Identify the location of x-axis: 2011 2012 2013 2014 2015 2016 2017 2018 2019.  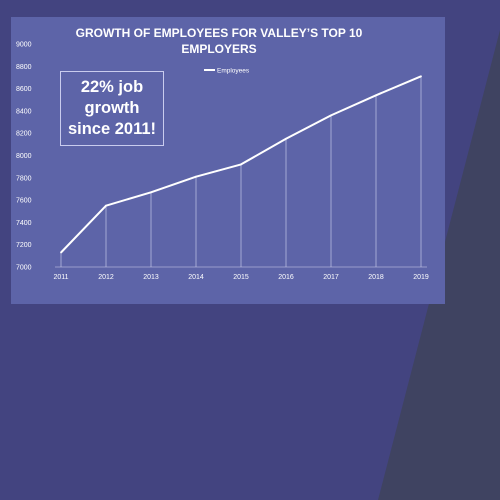
(240, 277).